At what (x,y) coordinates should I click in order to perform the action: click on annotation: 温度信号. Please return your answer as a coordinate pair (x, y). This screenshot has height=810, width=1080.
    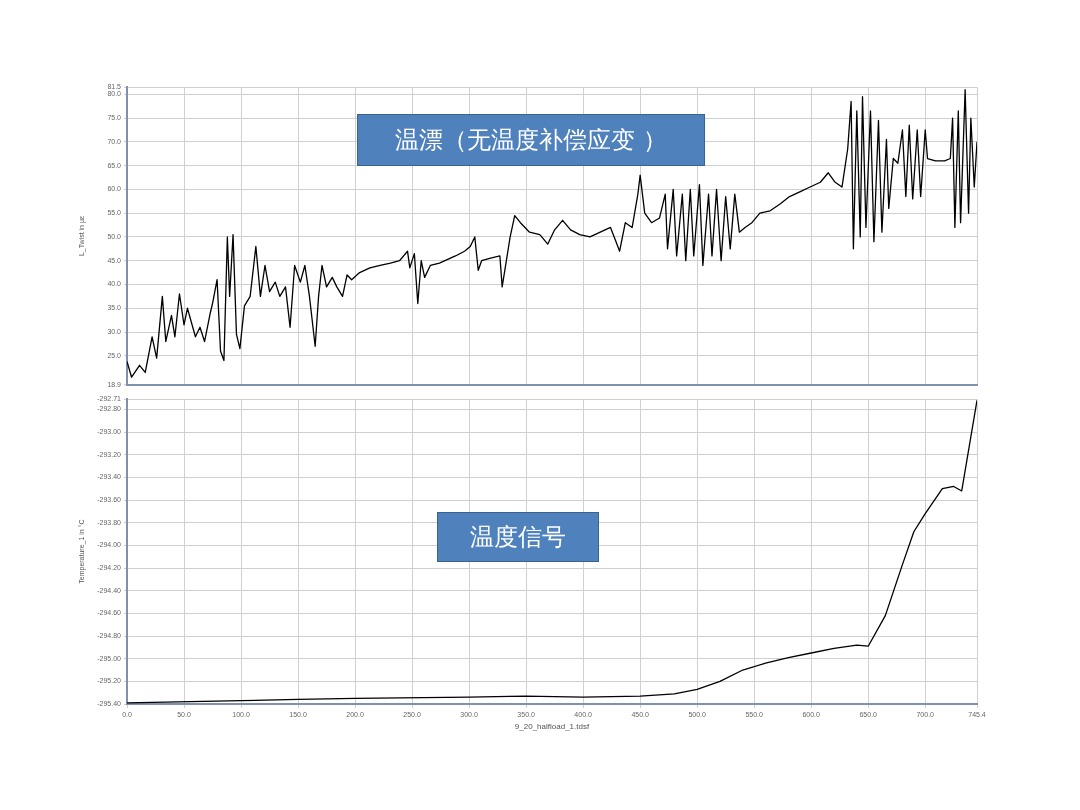
    Looking at the image, I should click on (518, 538).